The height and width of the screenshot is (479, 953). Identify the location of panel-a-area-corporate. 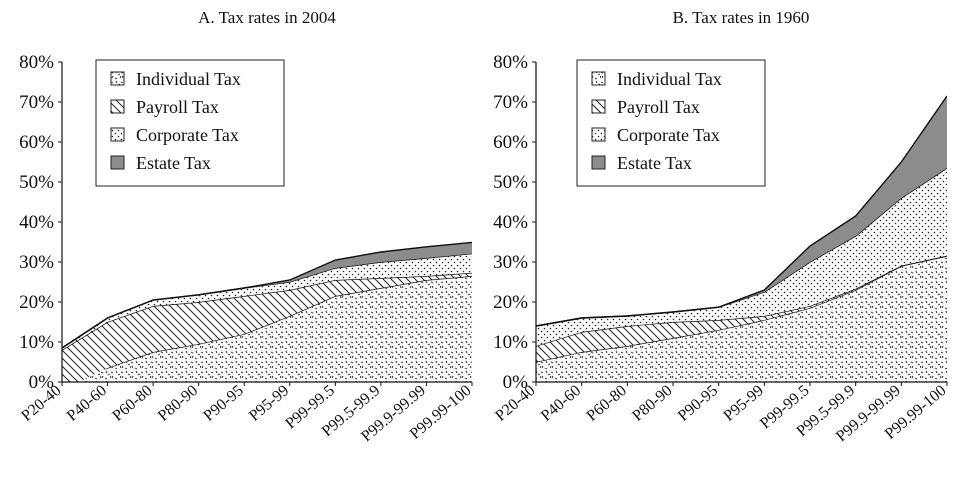
(267, 301).